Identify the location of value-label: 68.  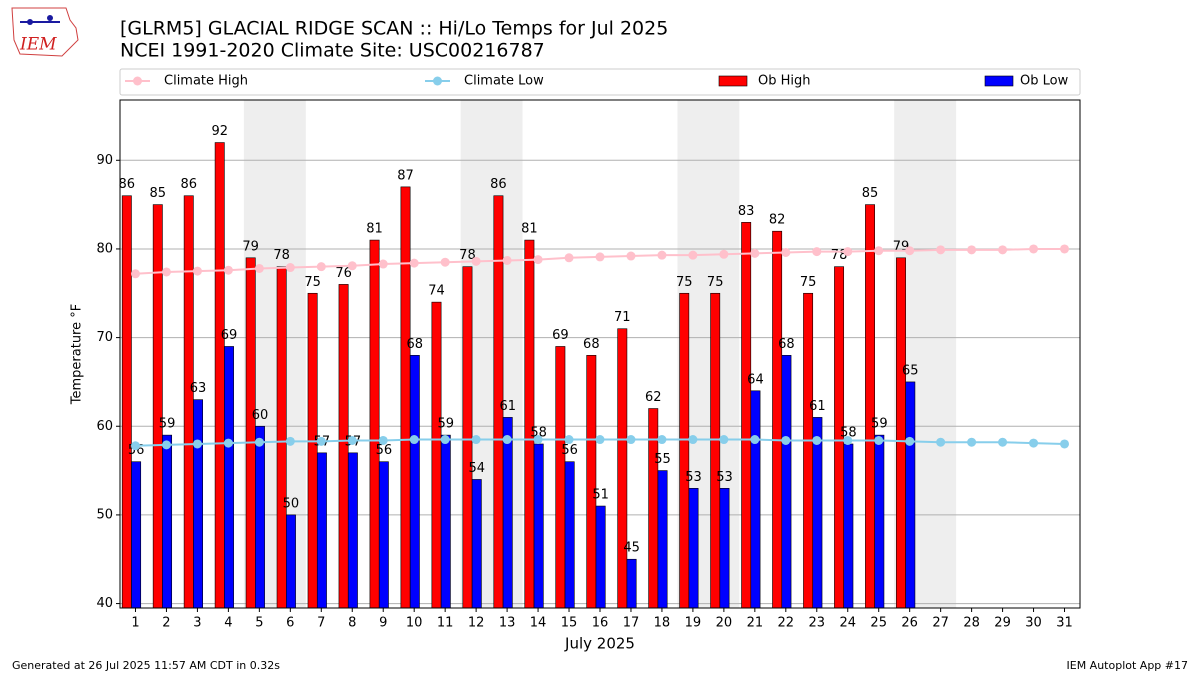
(786, 344).